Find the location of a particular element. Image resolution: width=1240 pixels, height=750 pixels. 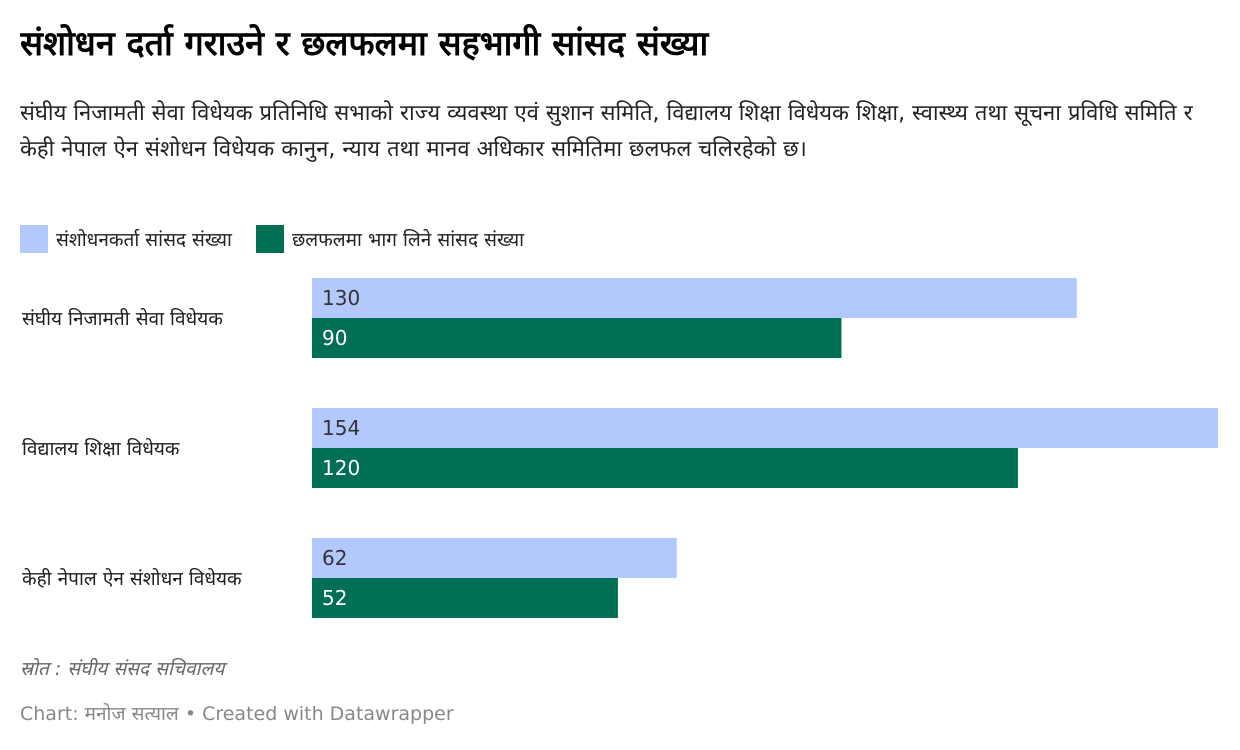

category-label: विद्यालय शिक्षा विधेयक is located at coordinates (101, 448).